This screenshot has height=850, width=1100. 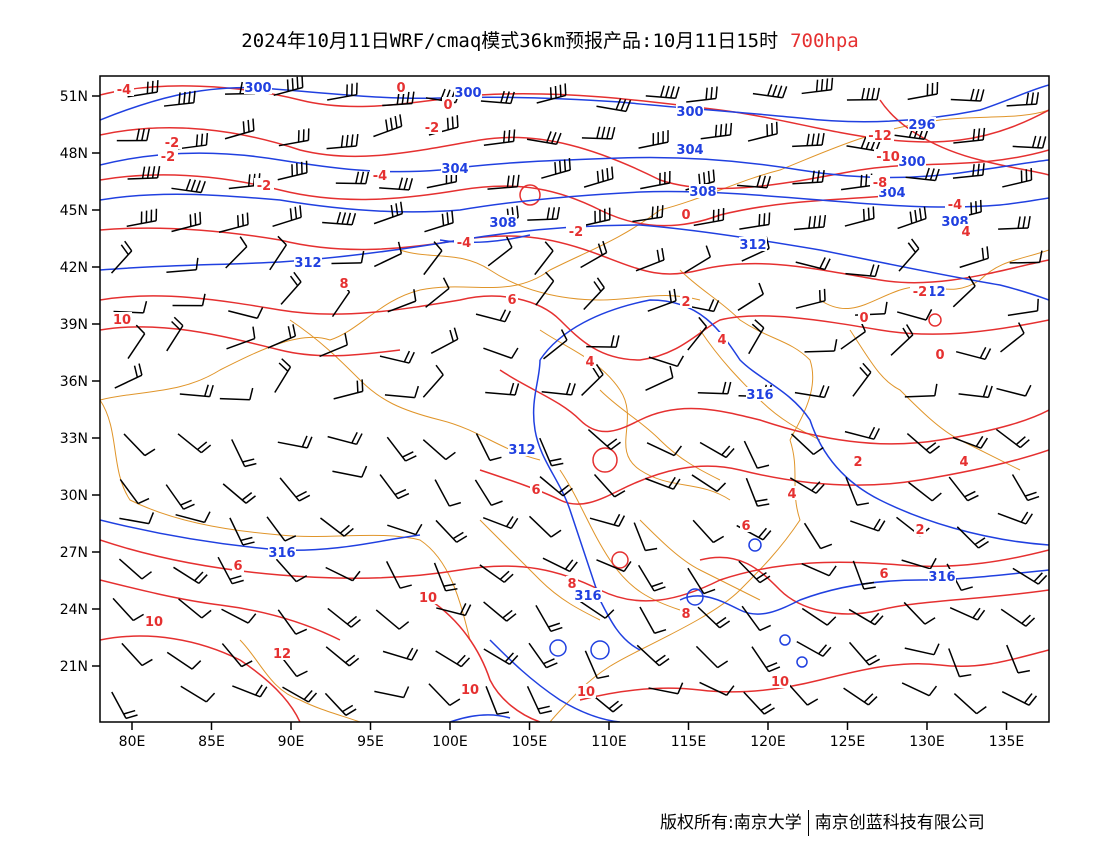 I want to click on lon-label: 135E, so click(x=1007, y=742).